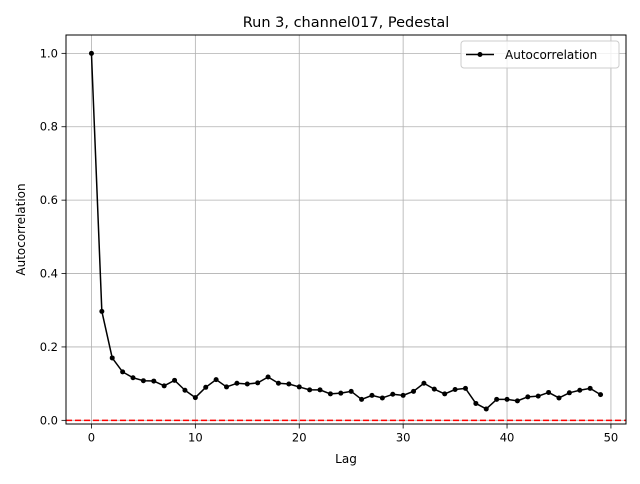 Image resolution: width=640 pixels, height=484 pixels. What do you see at coordinates (346, 459) in the screenshot?
I see `x-axis-label: Lag` at bounding box center [346, 459].